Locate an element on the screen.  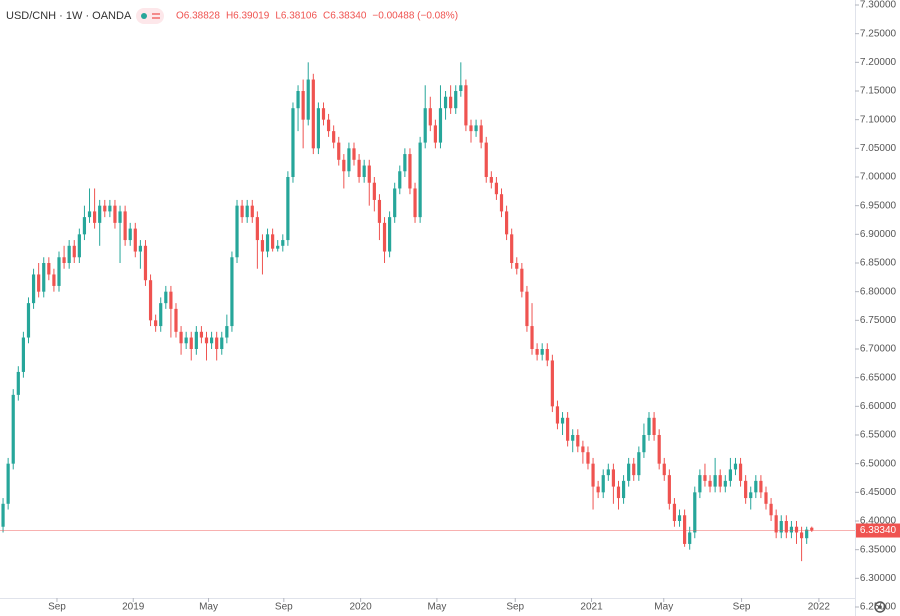
y-tick-label: 6.40000 is located at coordinates (878, 521).